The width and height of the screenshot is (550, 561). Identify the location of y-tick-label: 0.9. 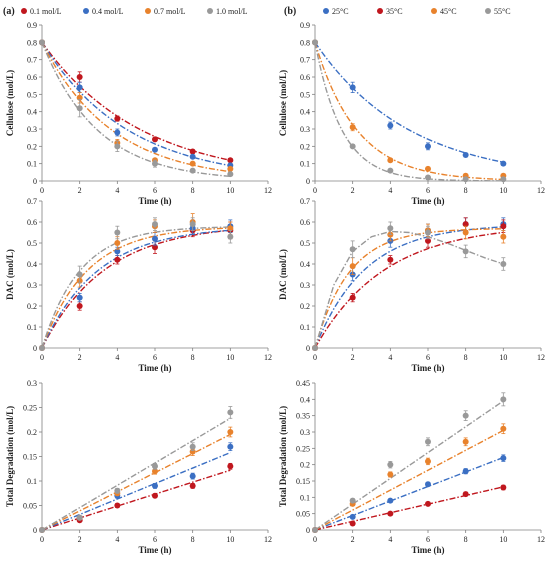
(305, 25).